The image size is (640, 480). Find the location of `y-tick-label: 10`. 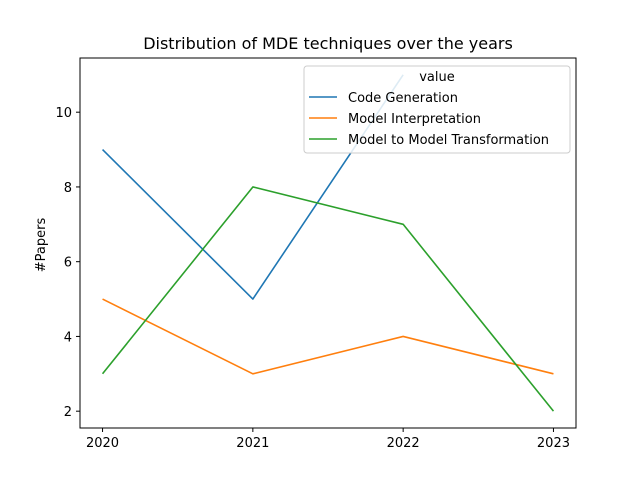

y-tick-label: 10 is located at coordinates (63, 113).